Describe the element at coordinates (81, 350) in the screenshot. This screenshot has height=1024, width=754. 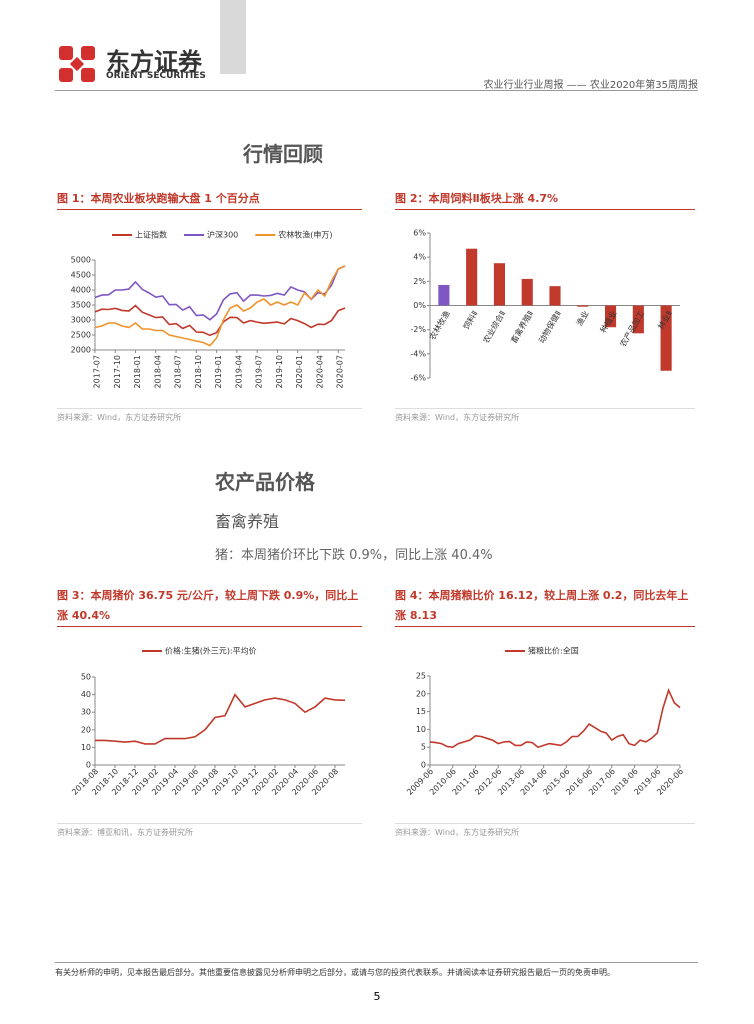
I see `y-tick-label: 2000` at that location.